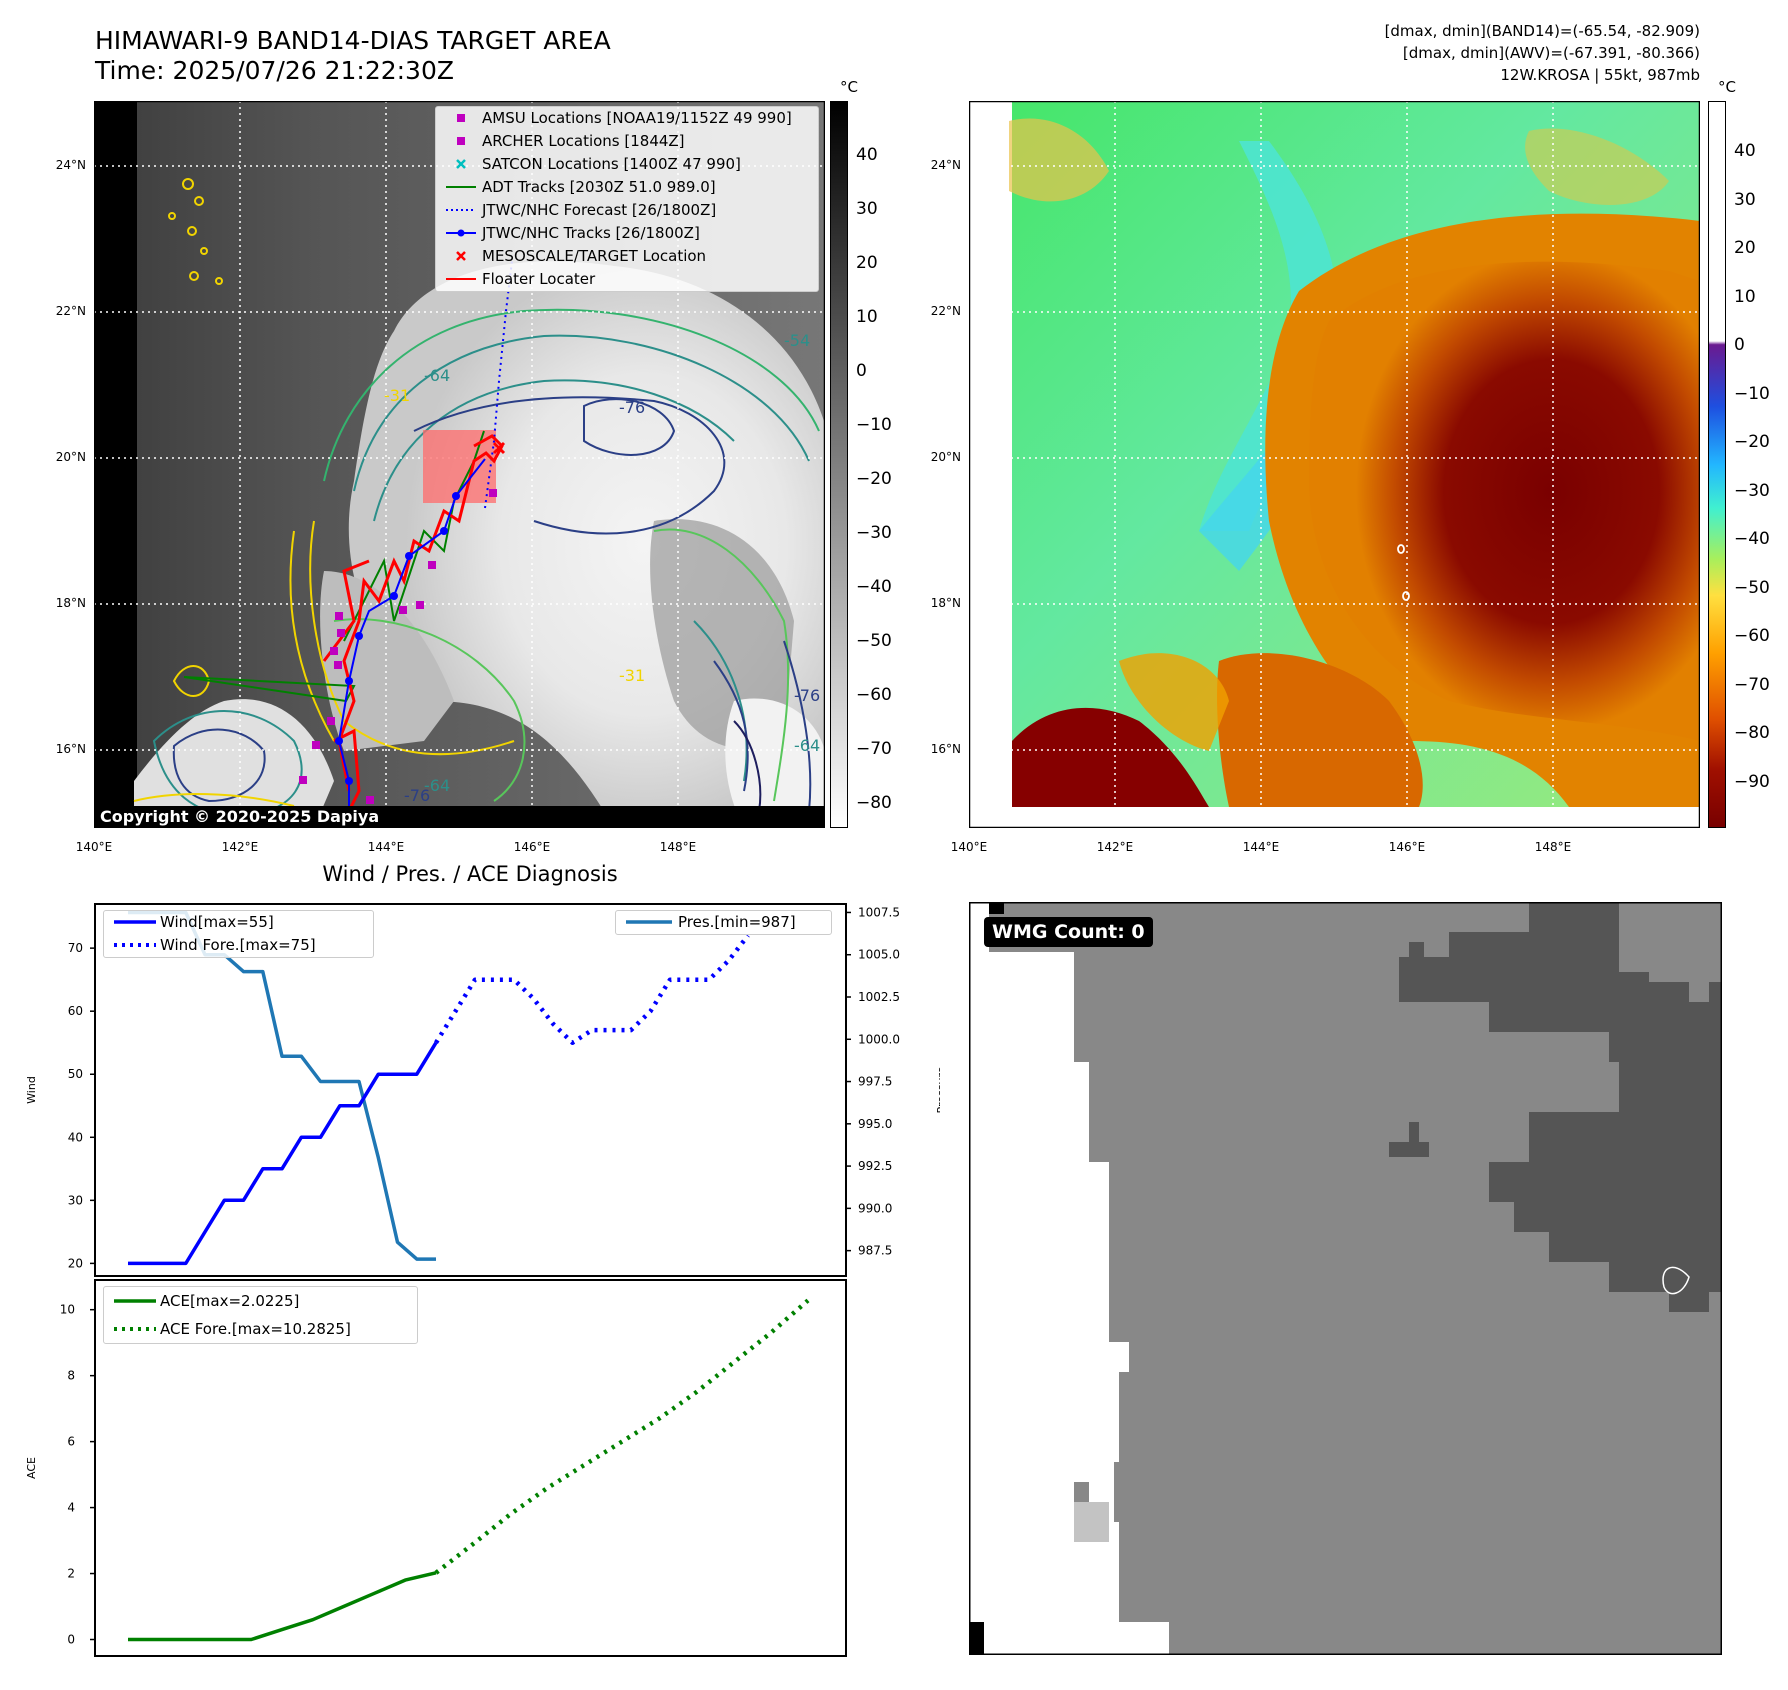  Describe the element at coordinates (583, 141) in the screenshot. I see `legend-label: ARCHER Locations [1844Z]` at that location.